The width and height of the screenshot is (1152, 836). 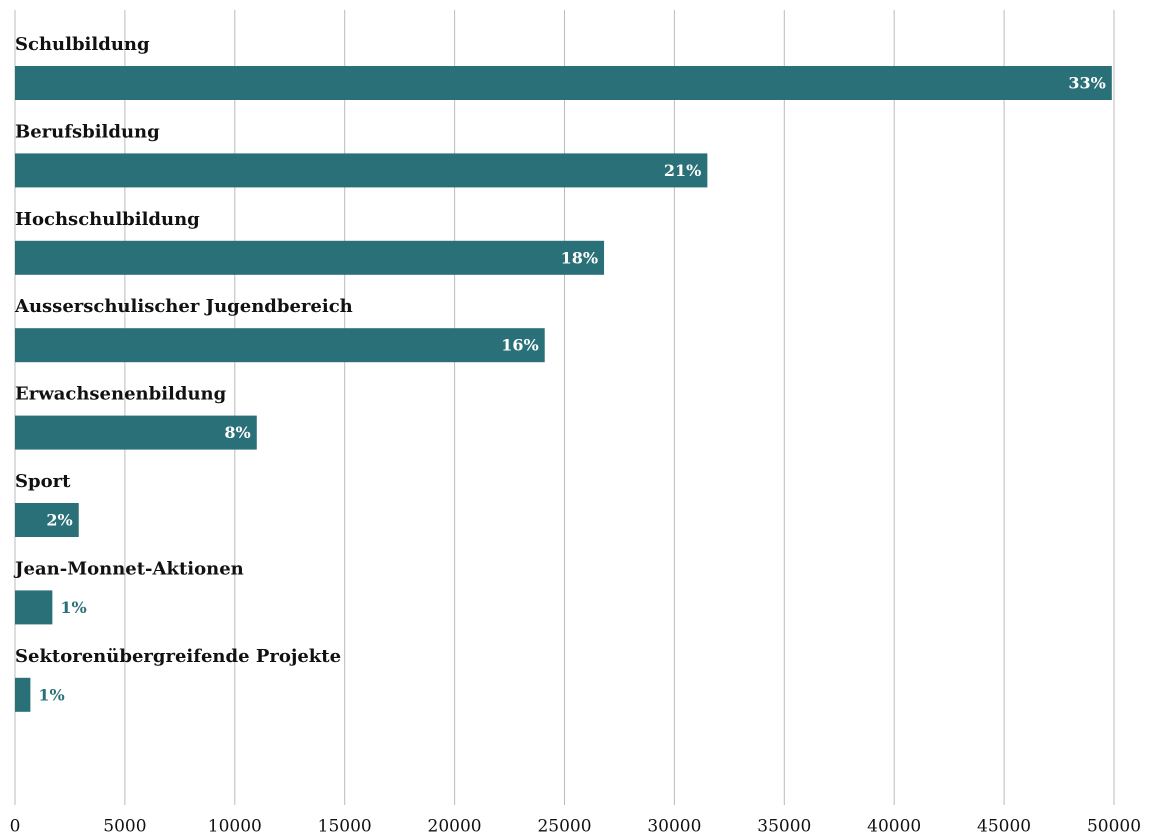 What do you see at coordinates (345, 826) in the screenshot?
I see `x-tick-label: 15000` at bounding box center [345, 826].